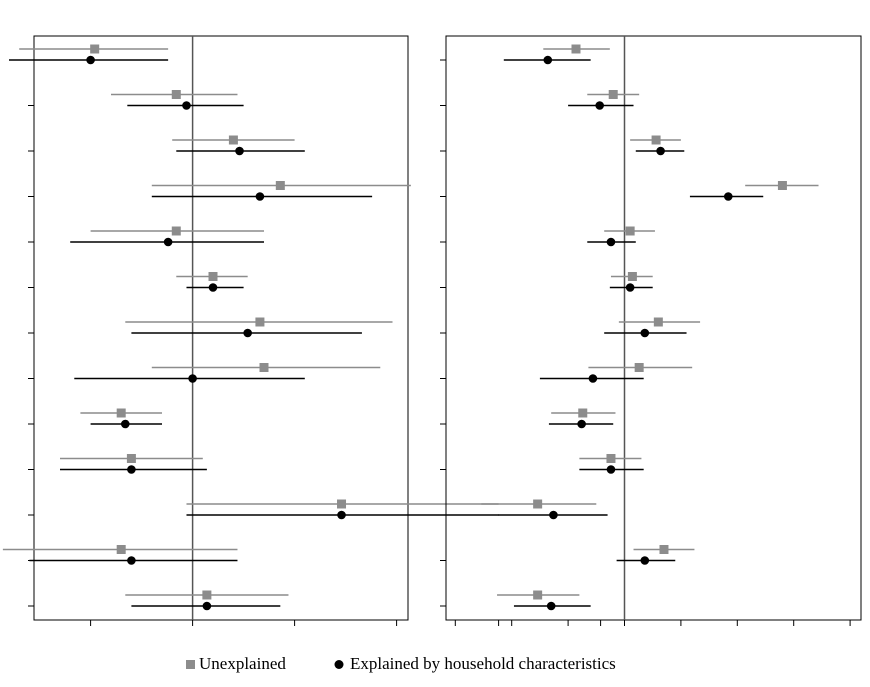 This screenshot has height=687, width=870. Describe the element at coordinates (483, 663) in the screenshot. I see `legend-label-explained: Explained by household characteristics` at that location.